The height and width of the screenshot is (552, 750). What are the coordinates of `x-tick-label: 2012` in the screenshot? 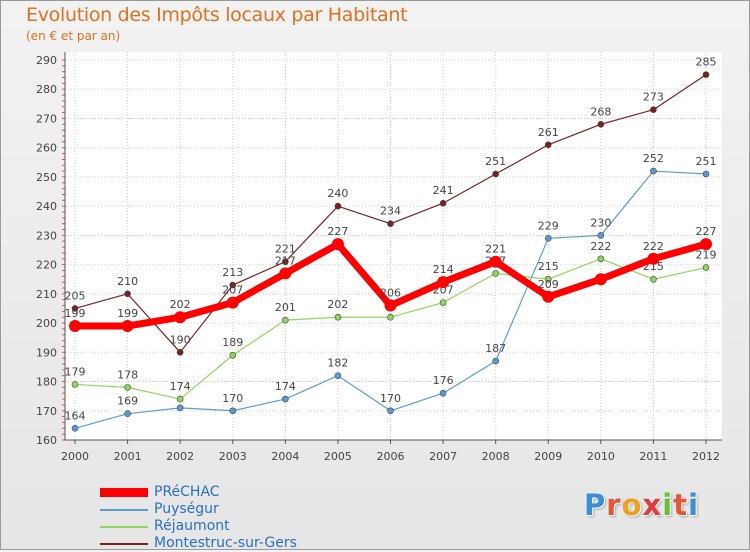 It's located at (706, 456).